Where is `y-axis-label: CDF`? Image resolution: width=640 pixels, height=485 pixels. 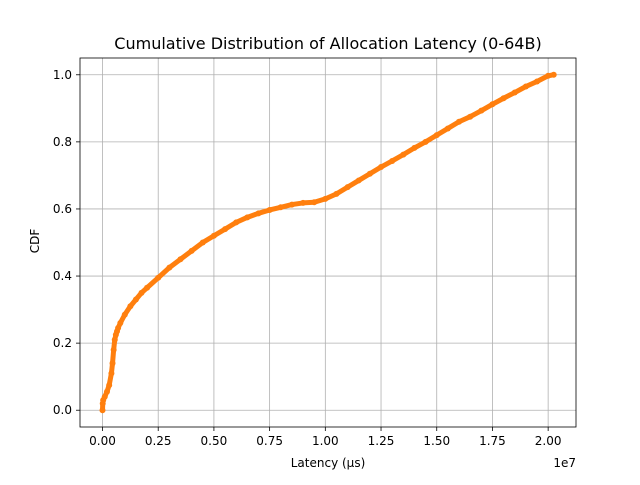
y-axis-label: CDF is located at coordinates (35, 241).